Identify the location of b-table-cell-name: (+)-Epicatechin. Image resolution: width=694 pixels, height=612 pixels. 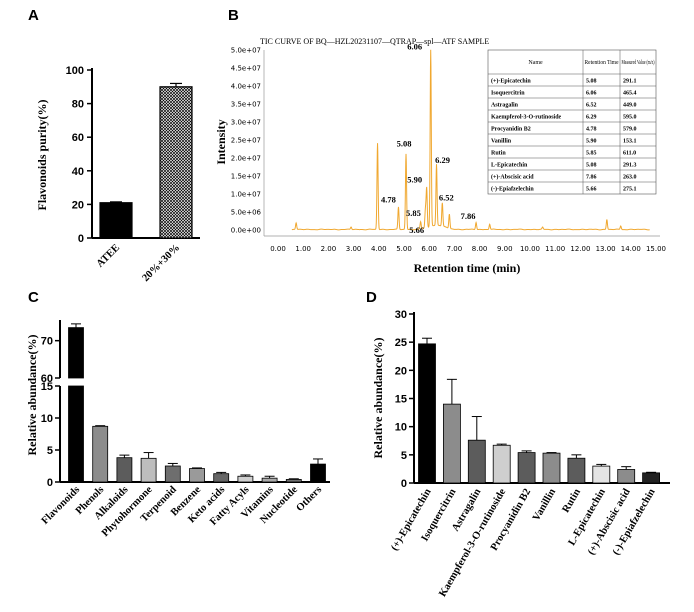
(511, 81).